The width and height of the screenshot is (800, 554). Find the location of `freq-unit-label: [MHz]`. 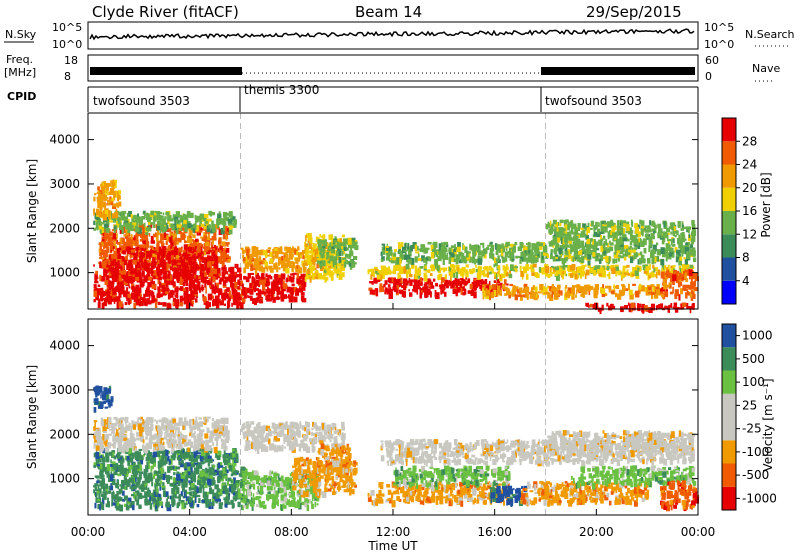

freq-unit-label: [MHz] is located at coordinates (20, 72).